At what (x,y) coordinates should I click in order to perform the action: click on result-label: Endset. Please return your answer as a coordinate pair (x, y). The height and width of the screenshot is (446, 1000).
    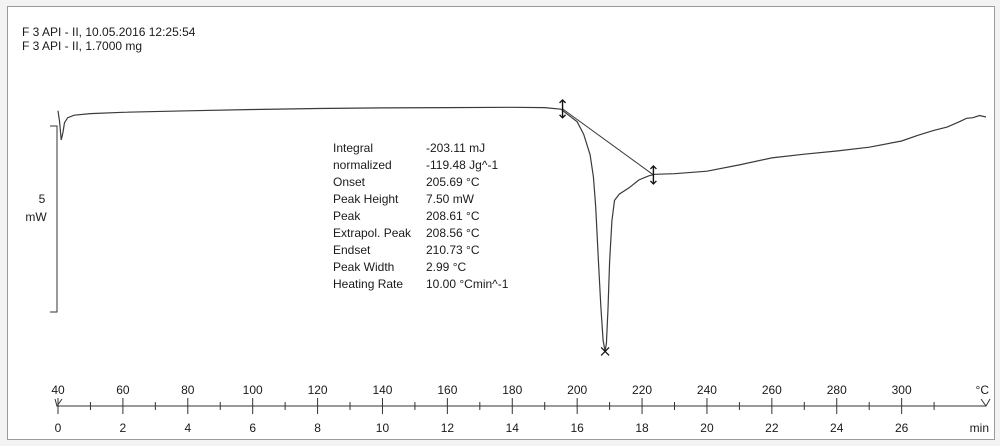
    Looking at the image, I should click on (352, 250).